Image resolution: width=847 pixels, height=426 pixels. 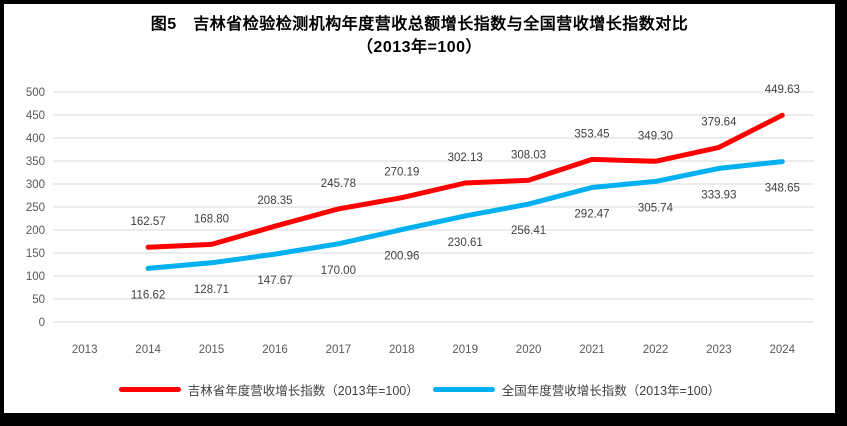 I want to click on y-tick-label: 250, so click(x=35, y=208).